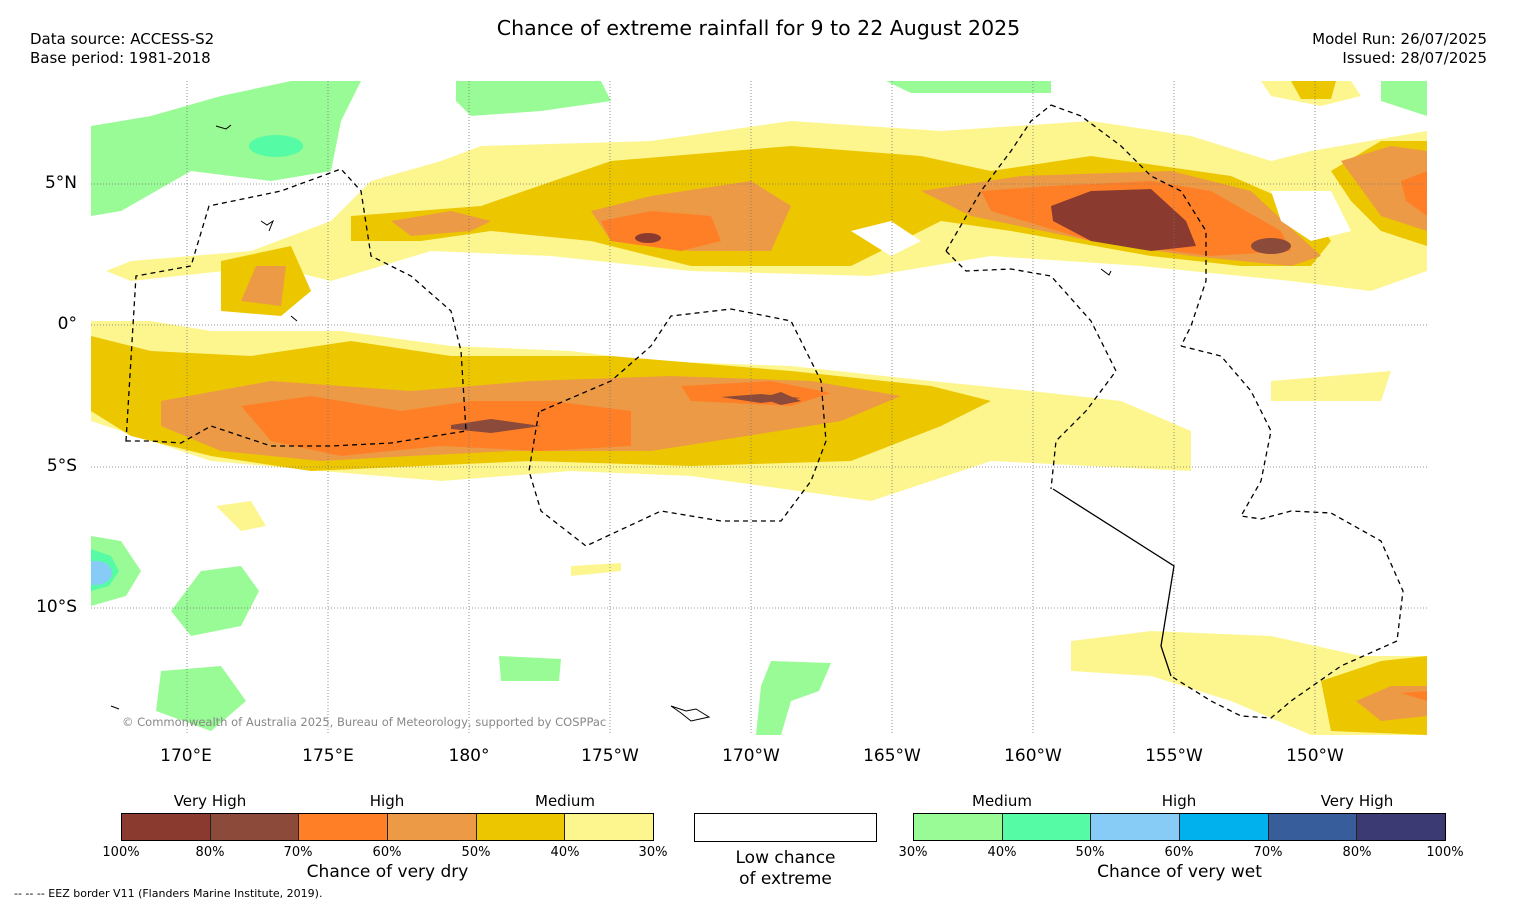 This screenshot has height=908, width=1517. I want to click on wet-legend-title: Chance of very wet, so click(1179, 872).